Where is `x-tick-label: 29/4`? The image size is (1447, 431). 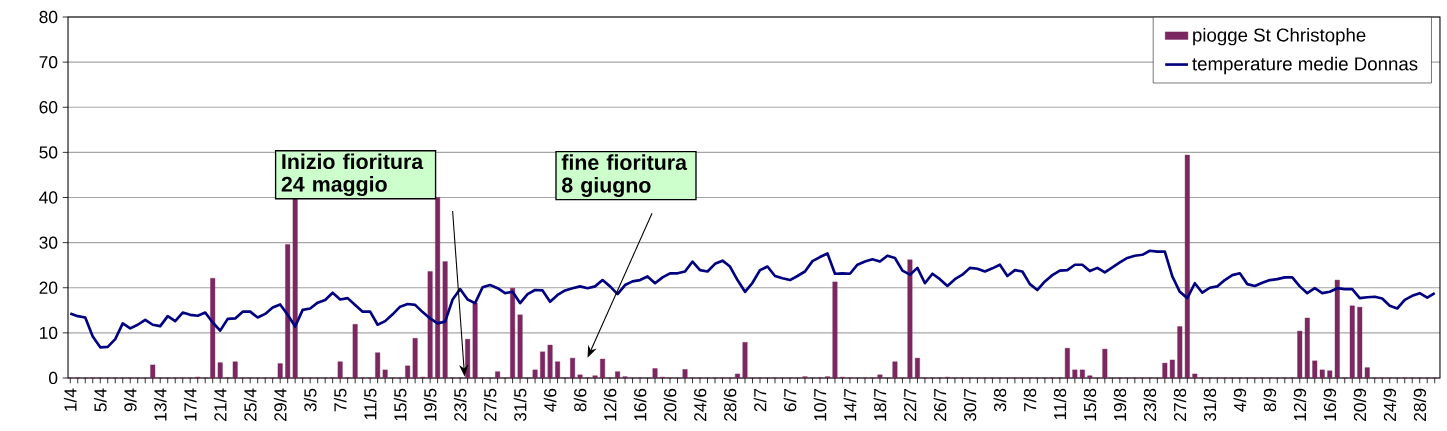
x-tick-label: 29/4 is located at coordinates (280, 404).